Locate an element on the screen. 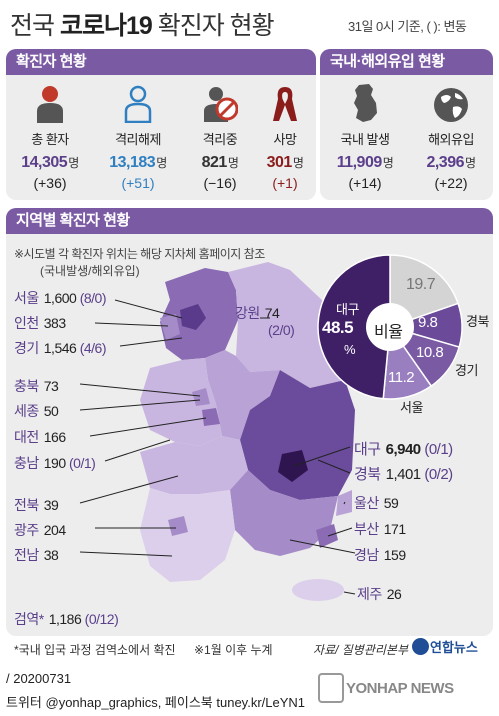 The image size is (499, 716). korea-map-icon is located at coordinates (365, 103).